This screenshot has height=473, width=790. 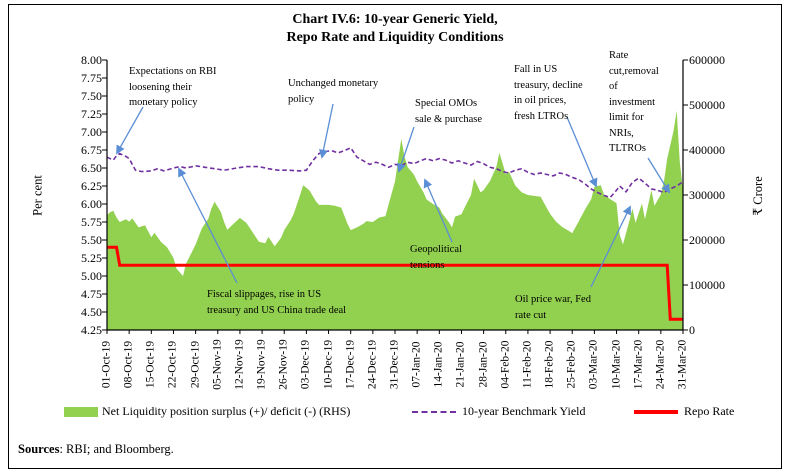 I want to click on chart-title-line2: Repo Rate and Liquidity Conditions, so click(x=395, y=38).